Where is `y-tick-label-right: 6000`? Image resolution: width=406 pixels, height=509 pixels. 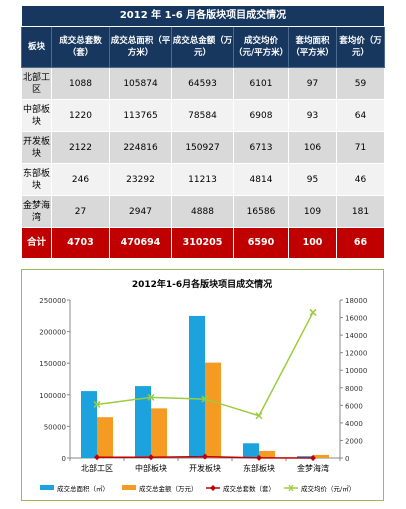 y-tick-label-right: 6000 is located at coordinates (354, 406).